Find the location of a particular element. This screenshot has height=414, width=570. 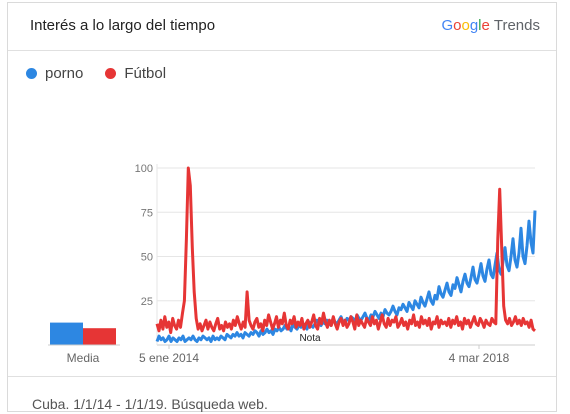

legend-label-porno: porno is located at coordinates (64, 73).